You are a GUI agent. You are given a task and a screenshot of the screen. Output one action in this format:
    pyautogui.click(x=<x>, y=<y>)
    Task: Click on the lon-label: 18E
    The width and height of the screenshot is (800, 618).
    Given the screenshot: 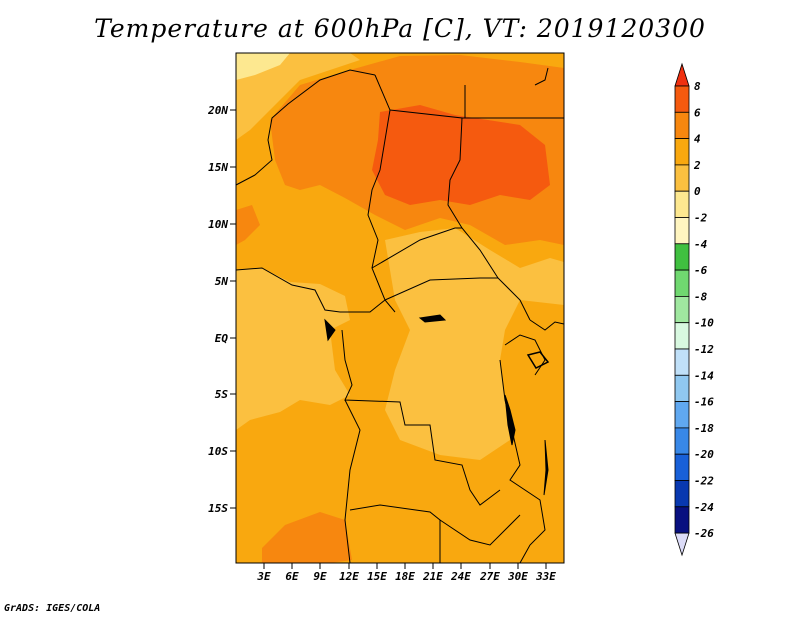 What is the action you would take?
    pyautogui.click(x=405, y=576)
    